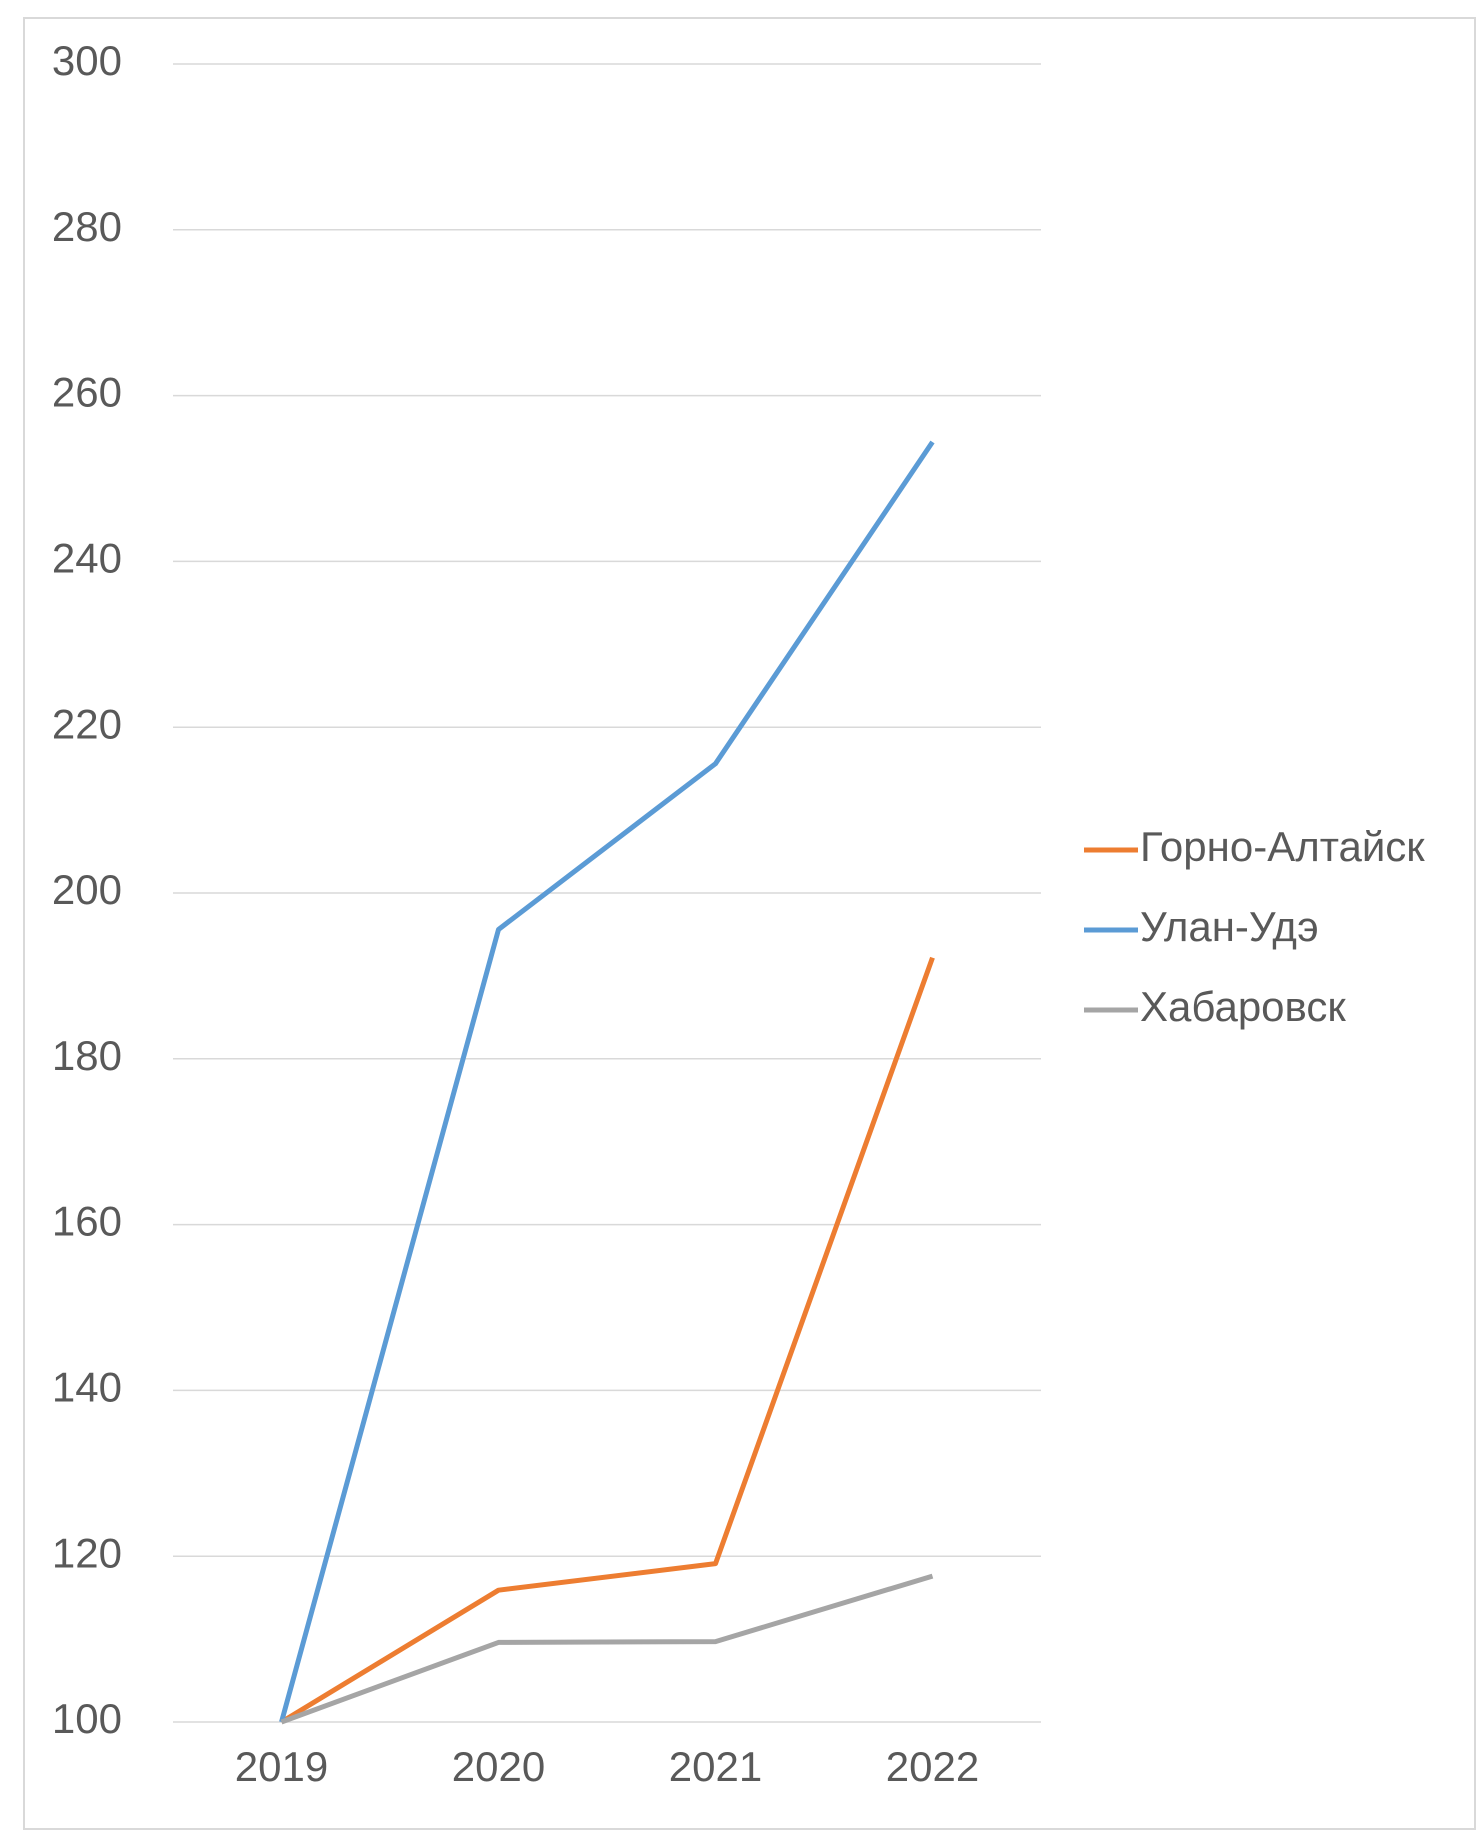 This screenshot has height=1830, width=1476. I want to click on y-tick-label: 100, so click(87, 1718).